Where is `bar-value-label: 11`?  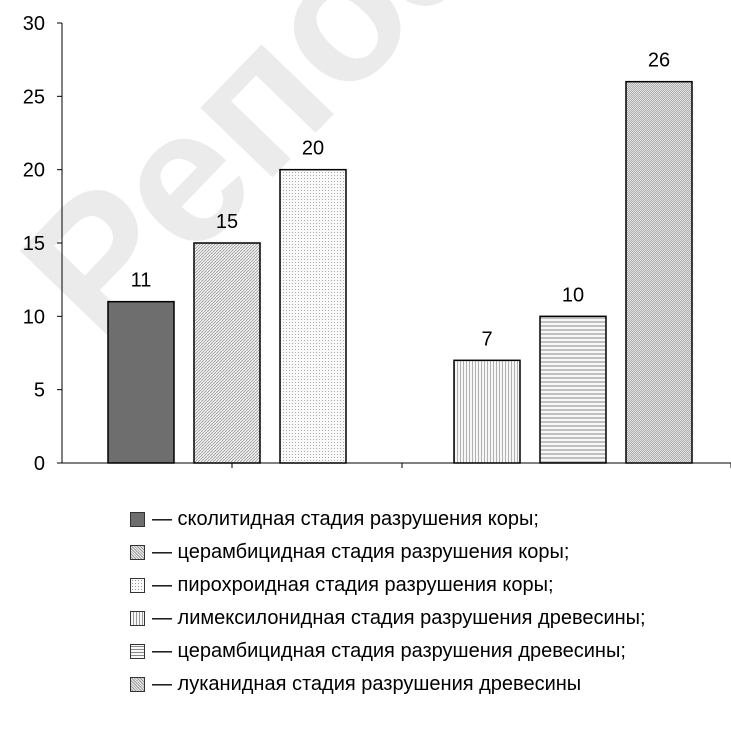
bar-value-label: 11 is located at coordinates (141, 281).